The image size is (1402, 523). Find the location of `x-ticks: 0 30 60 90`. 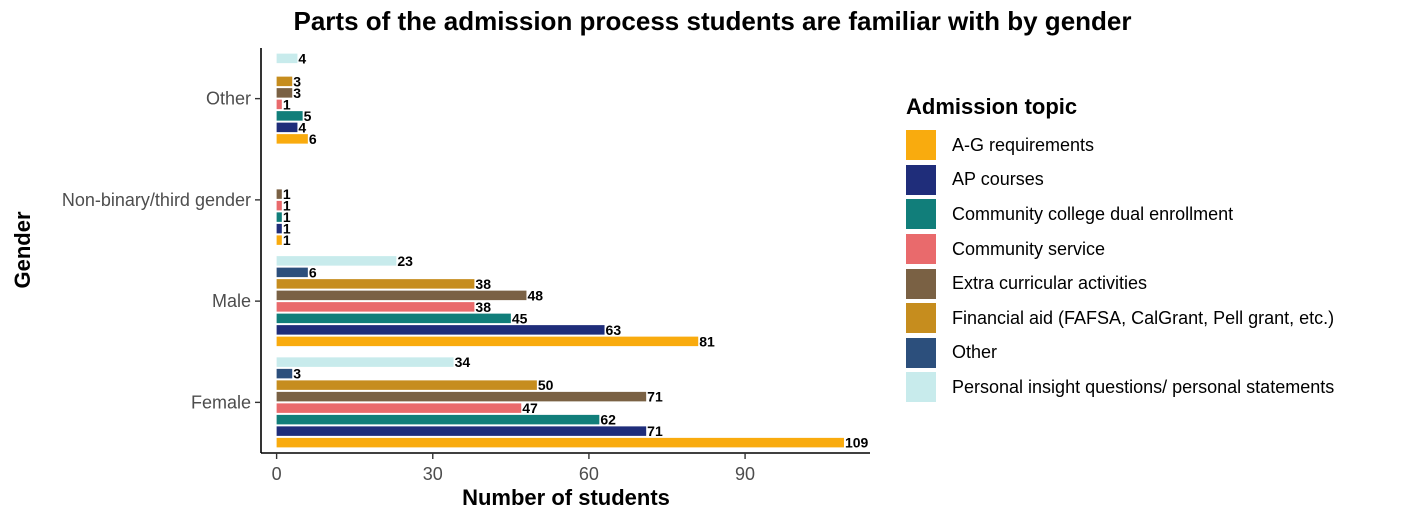

x-ticks: 0 30 60 90 is located at coordinates (513, 468).